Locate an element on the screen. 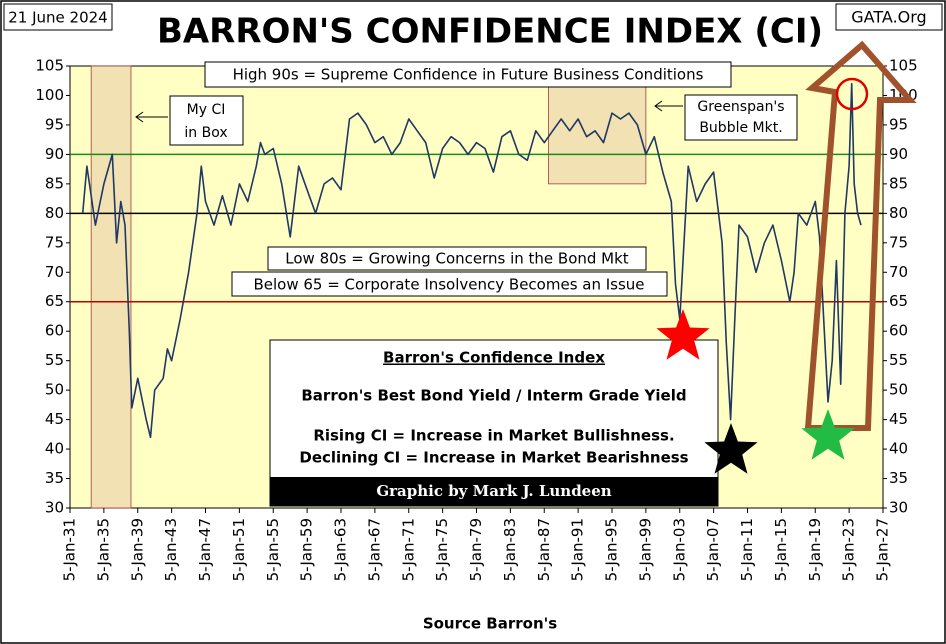 The image size is (946, 644). chart-title: BARRON'S CONFIDENCE INDEX (CI) is located at coordinates (490, 32).